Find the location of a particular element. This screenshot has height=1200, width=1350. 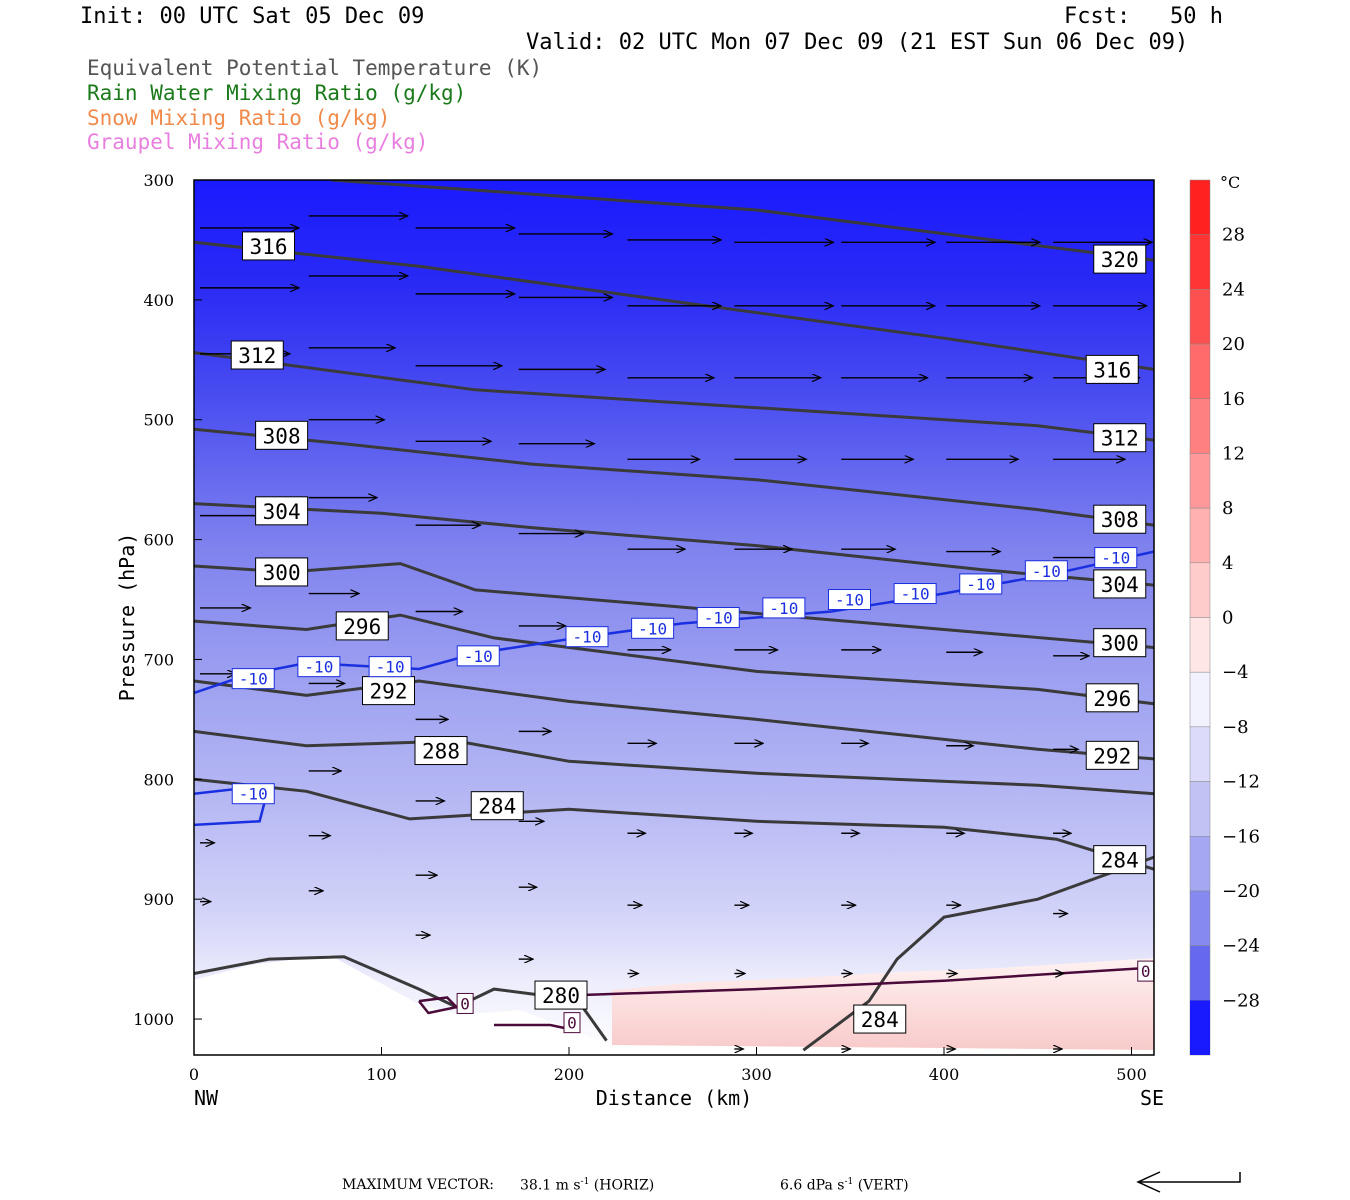

colorbar-label: −12 is located at coordinates (1241, 782).